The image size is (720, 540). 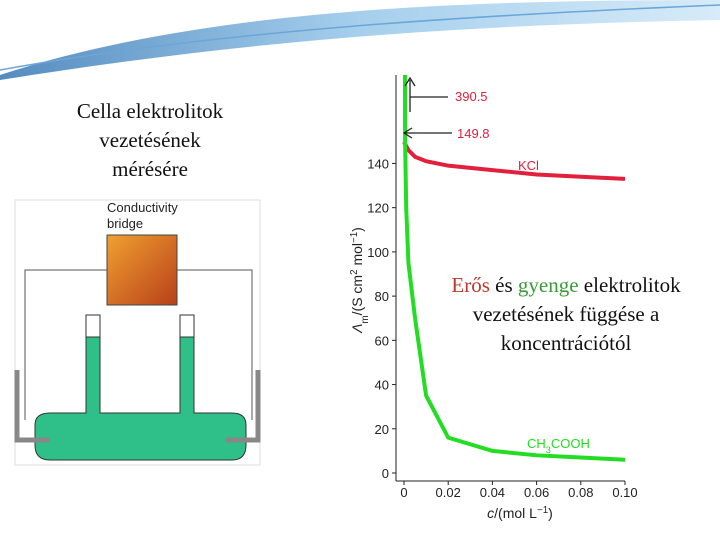 What do you see at coordinates (580, 492) in the screenshot?
I see `x-tick-label: 0.08` at bounding box center [580, 492].